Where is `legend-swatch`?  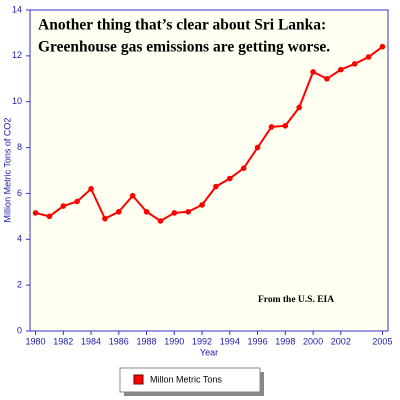
legend-swatch is located at coordinates (138, 379).